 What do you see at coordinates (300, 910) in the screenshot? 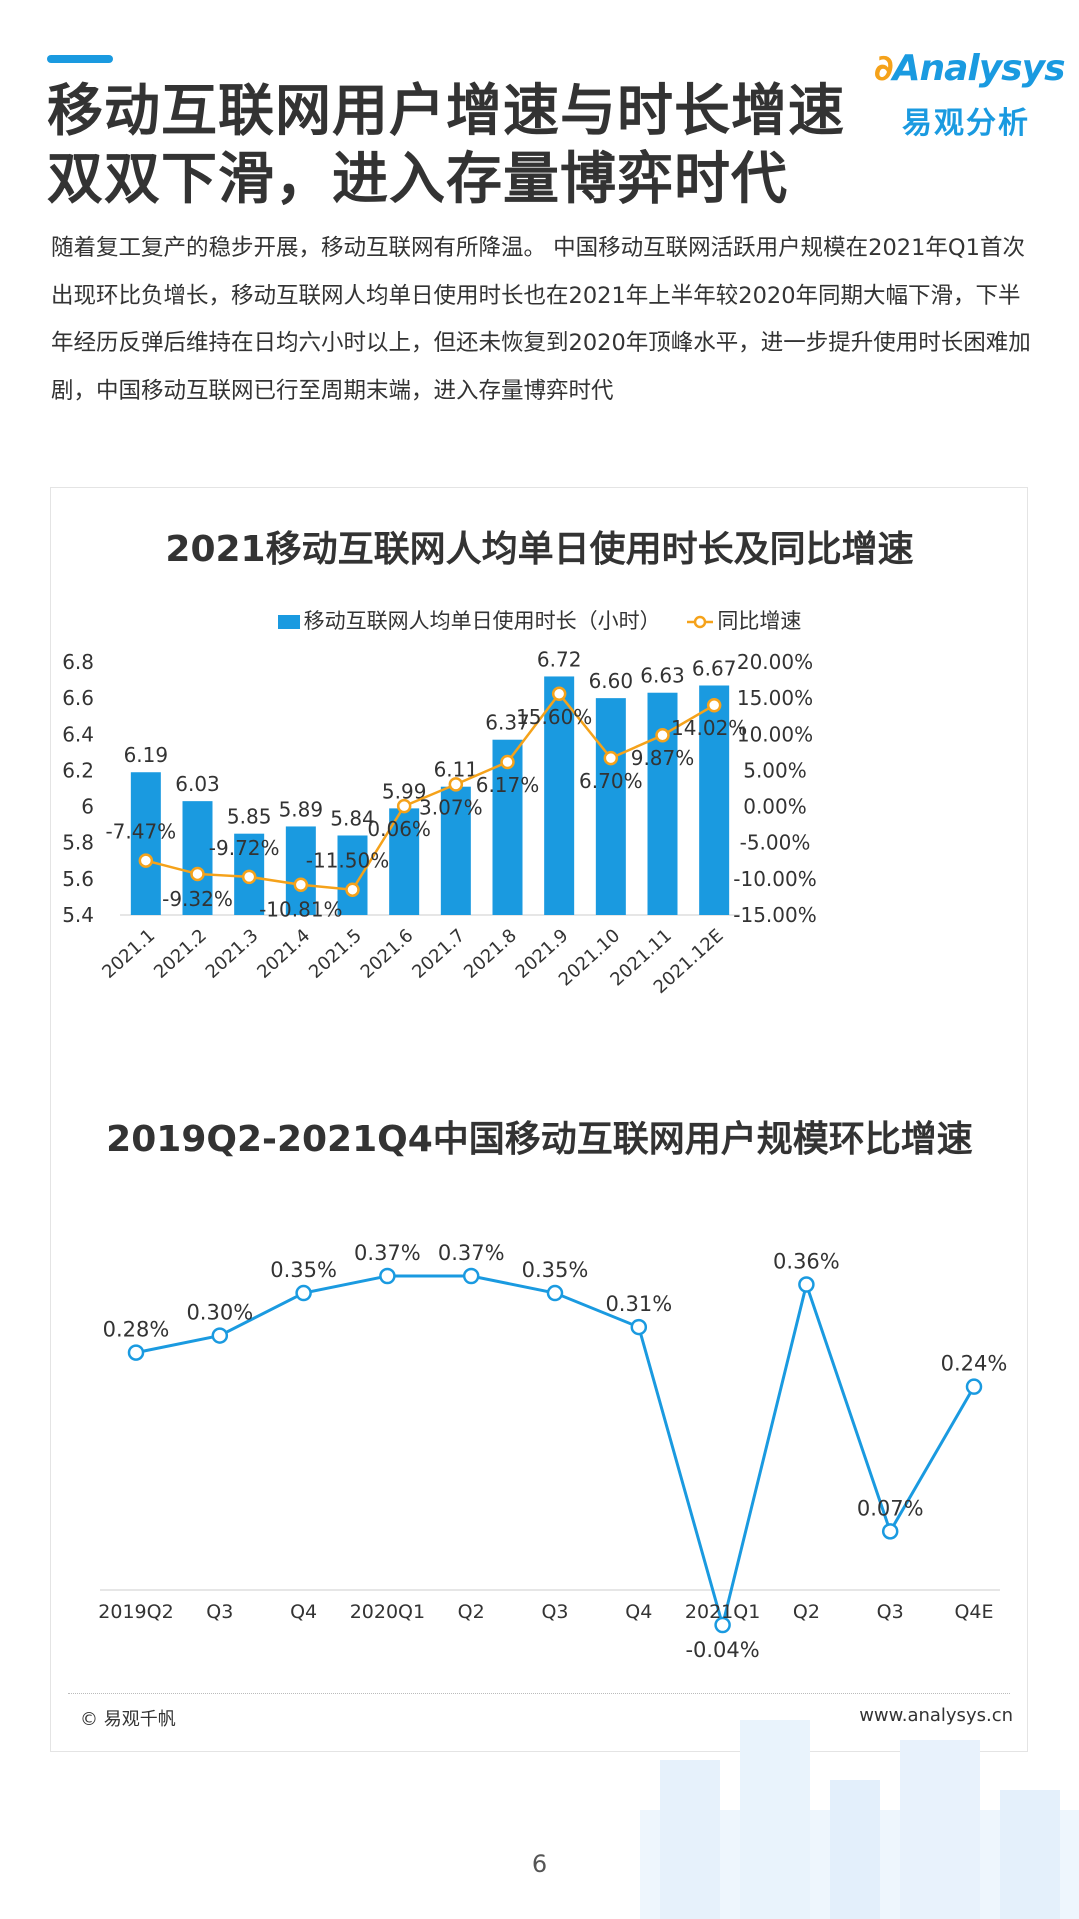
I see `chart1-growth-label: -10.81%` at bounding box center [300, 910].